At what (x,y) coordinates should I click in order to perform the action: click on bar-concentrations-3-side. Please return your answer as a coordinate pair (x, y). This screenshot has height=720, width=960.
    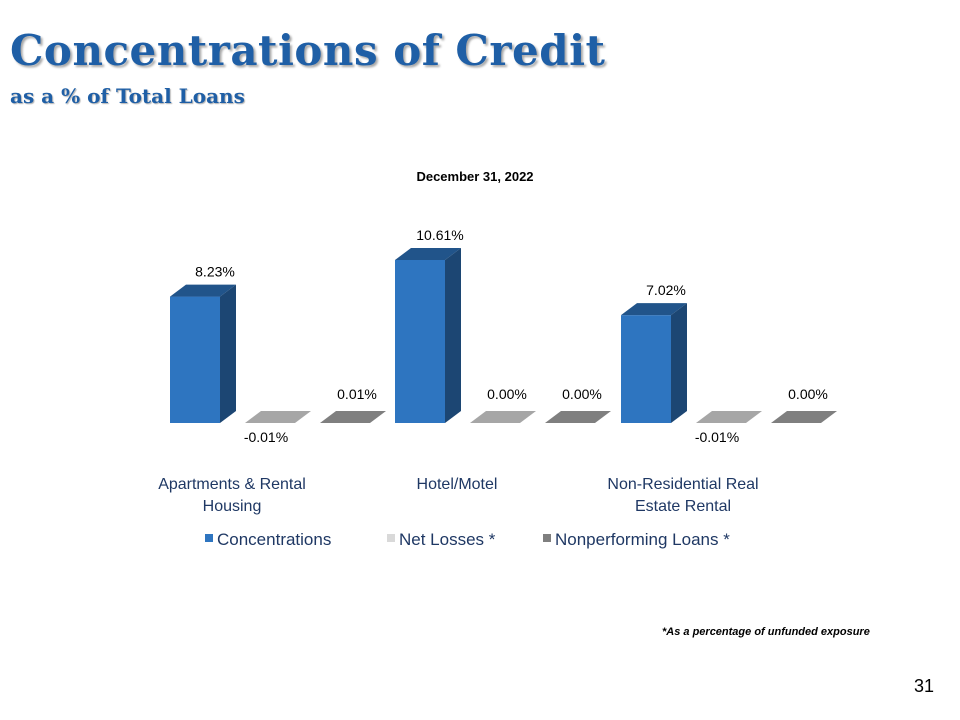
    Looking at the image, I should click on (679, 363).